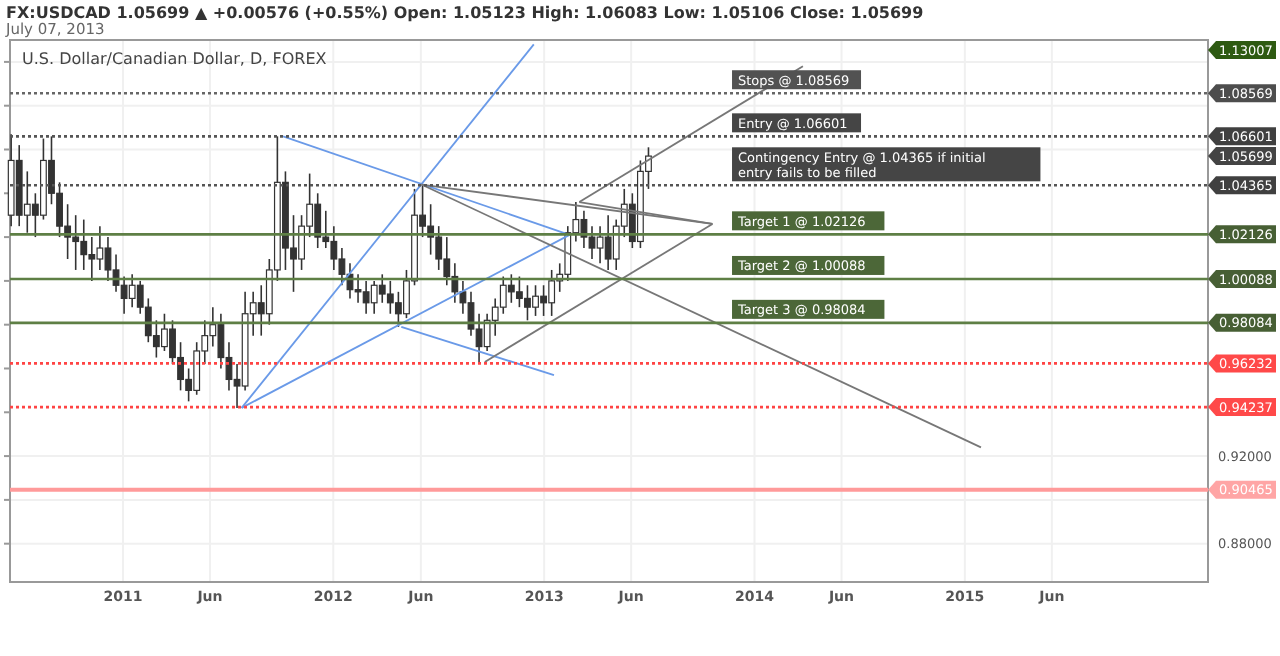  What do you see at coordinates (175, 58) in the screenshot?
I see `annotation: U.S. Dollar/Canadian Dollar, D, FOREX` at bounding box center [175, 58].